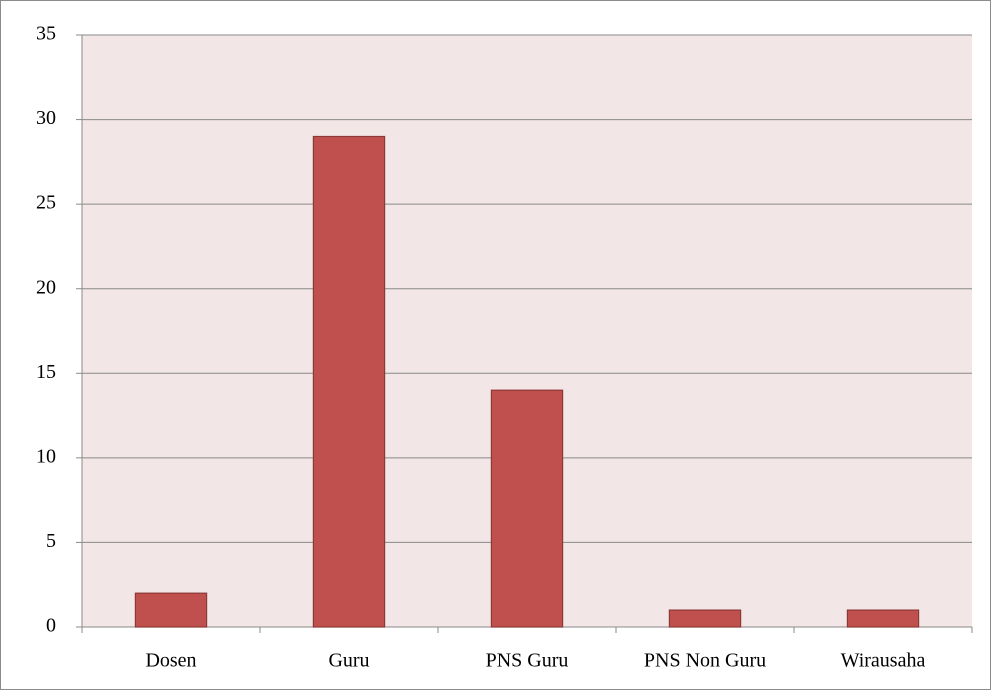 This screenshot has height=691, width=992. Describe the element at coordinates (51, 626) in the screenshot. I see `y-tick-label: 0` at that location.